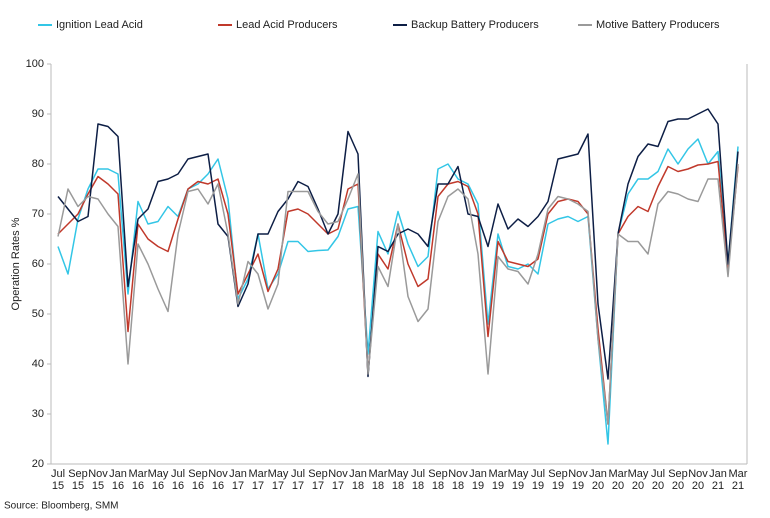  Describe the element at coordinates (518, 480) in the screenshot. I see `x-tick-label: May 19` at that location.